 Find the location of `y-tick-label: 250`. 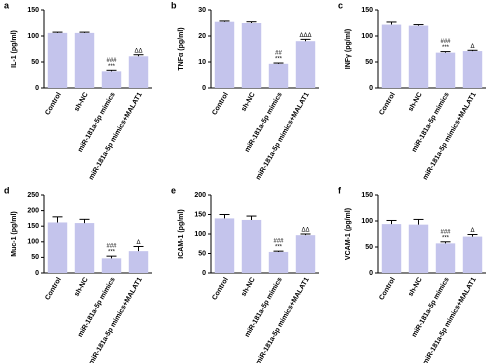

y-tick-label: 250 is located at coordinates (33, 195).